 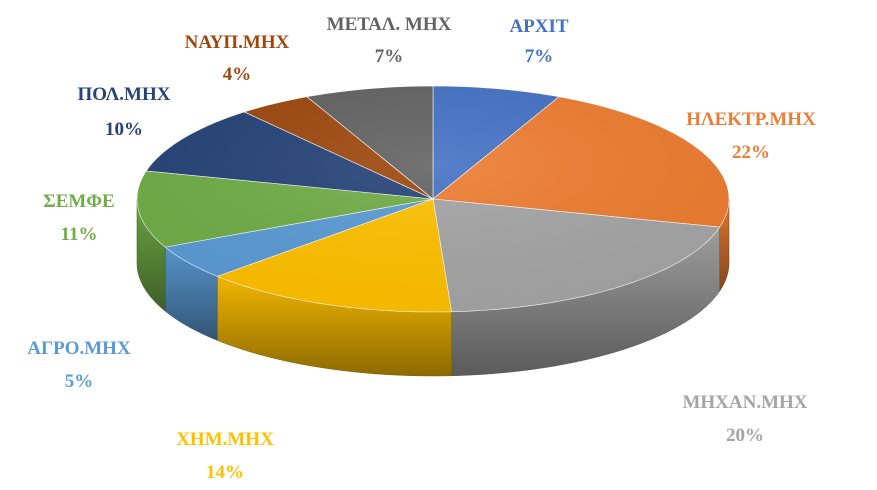 What do you see at coordinates (79, 348) in the screenshot?
I see `slice-label-αγρο-μηχ: ΑΓΡΟ.ΜΗΧ` at bounding box center [79, 348].